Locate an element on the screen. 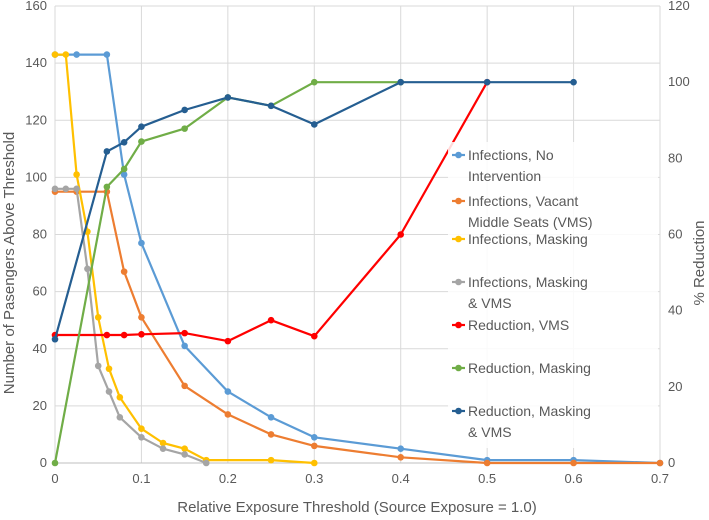  x-tick-label: 0.5 is located at coordinates (487, 478).